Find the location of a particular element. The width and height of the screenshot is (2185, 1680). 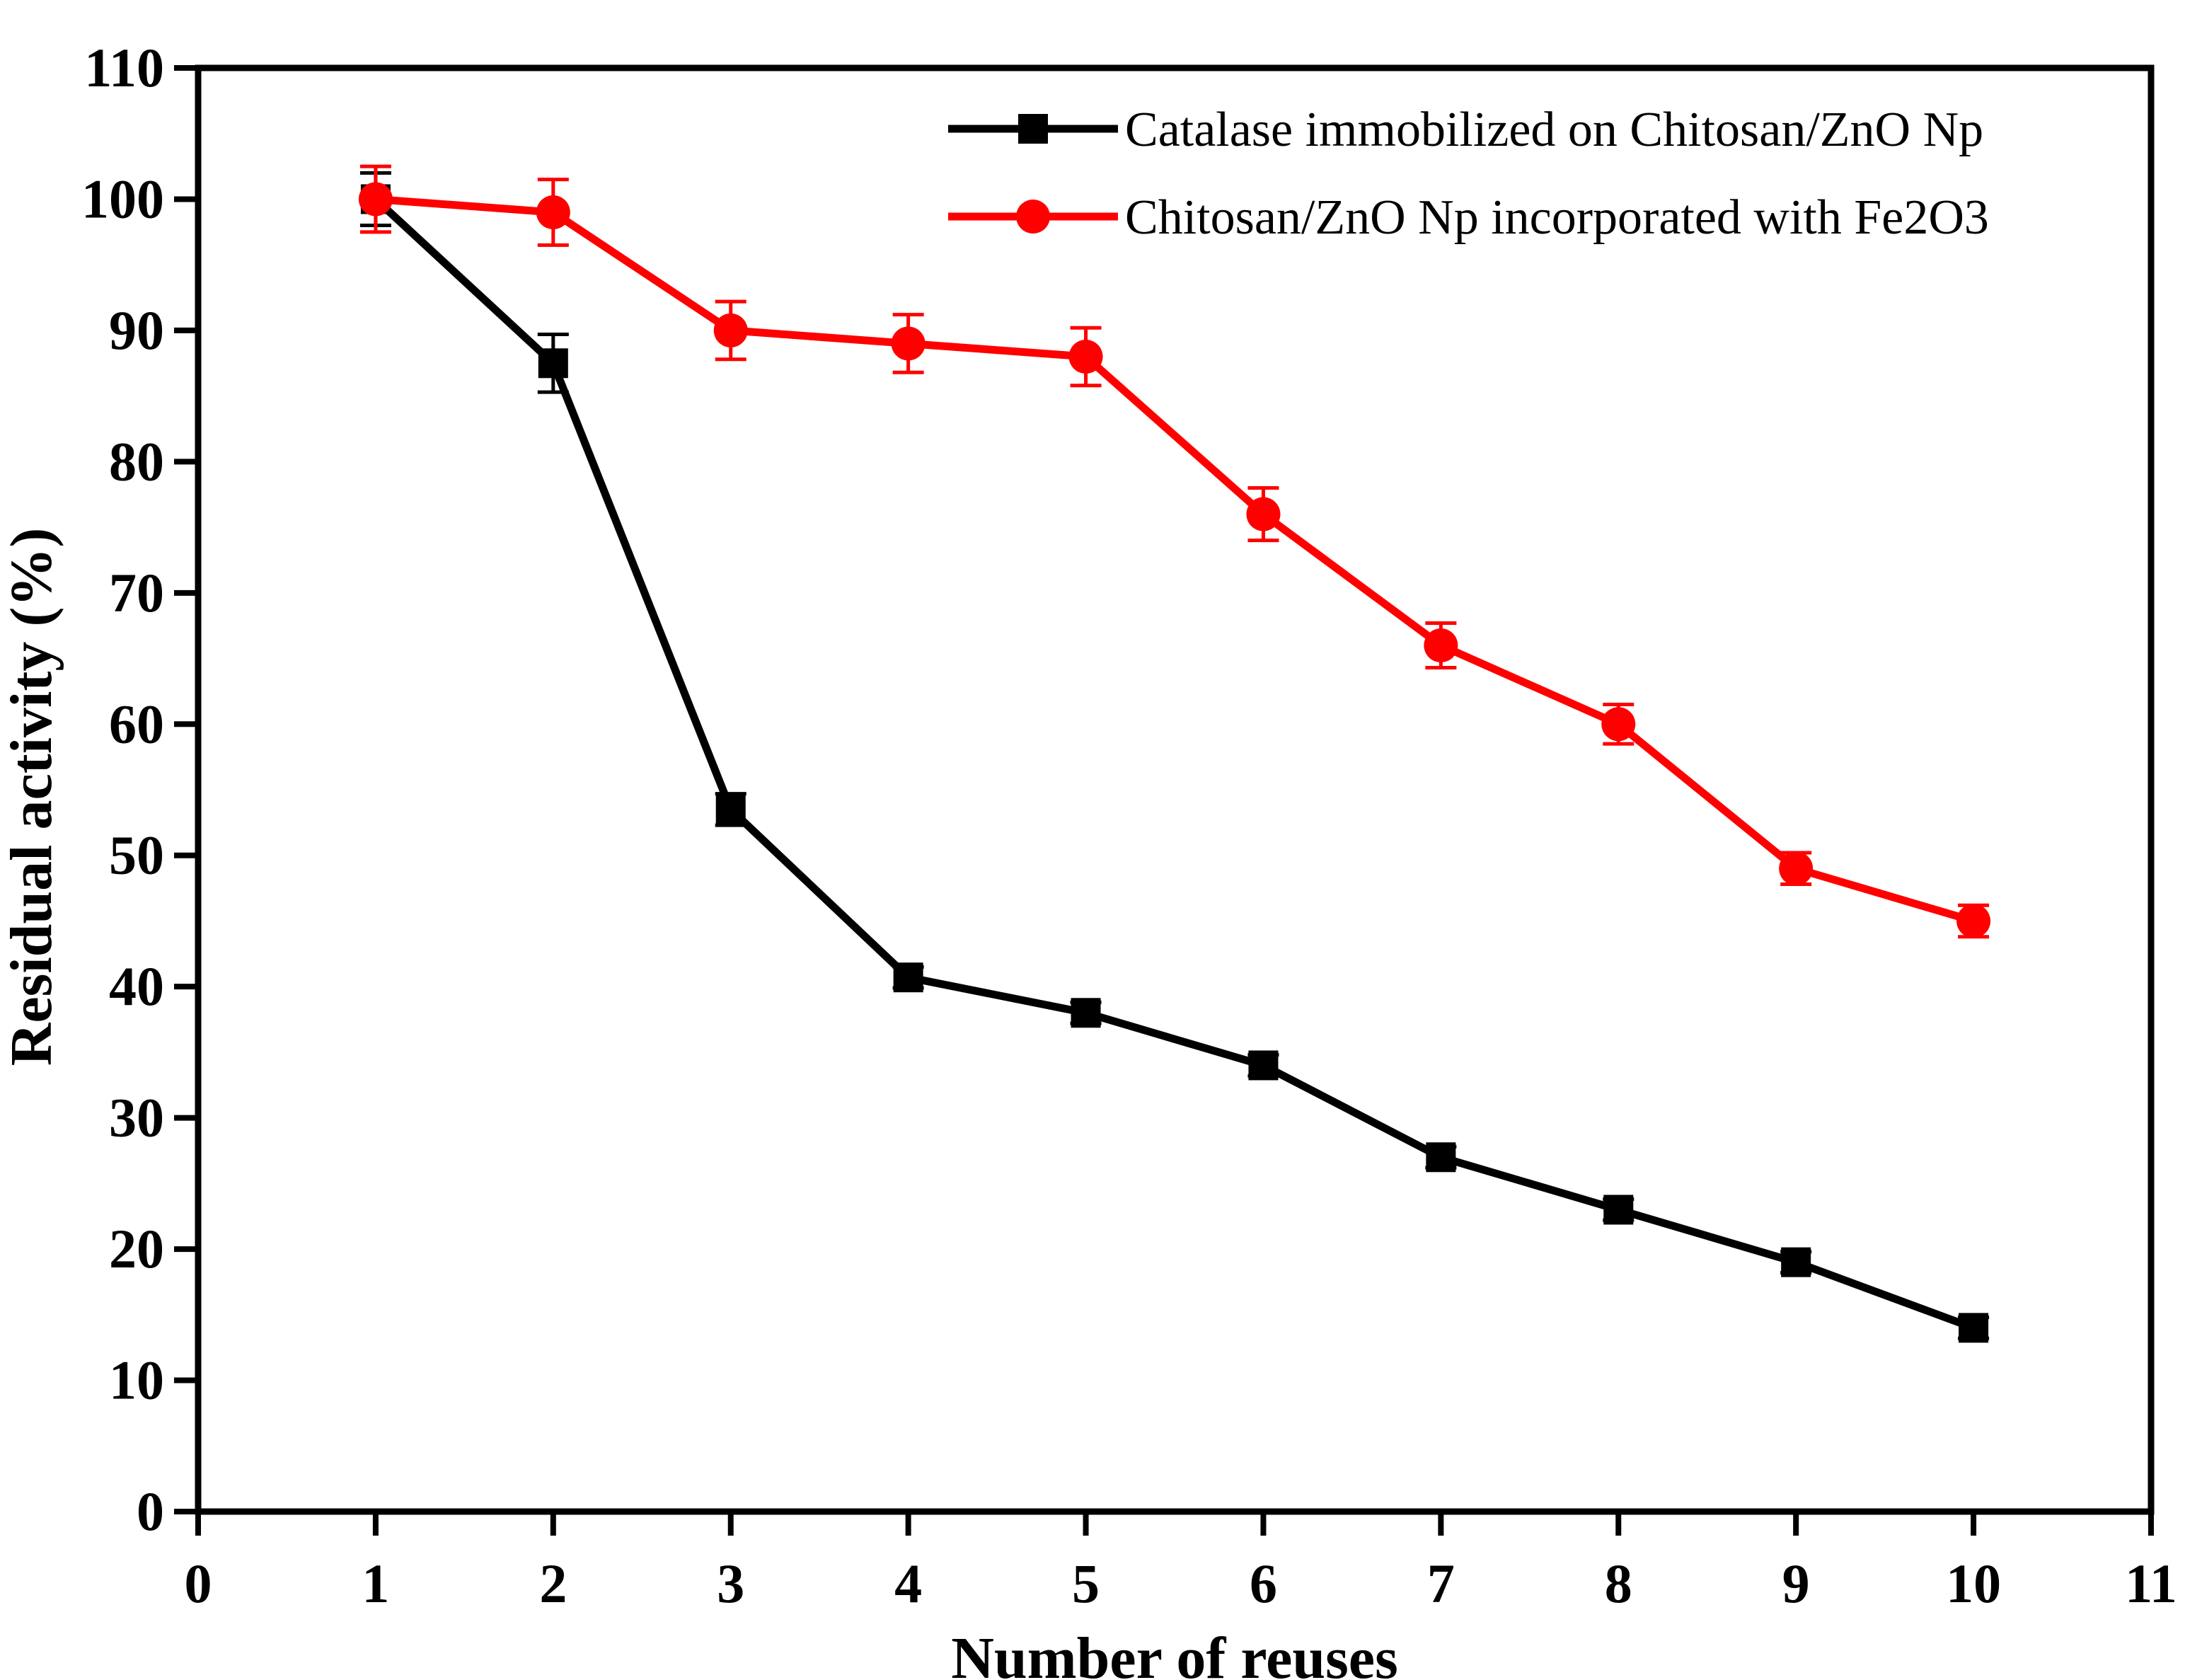

y-axis-title: Residual activity (%) is located at coordinates (32, 797).